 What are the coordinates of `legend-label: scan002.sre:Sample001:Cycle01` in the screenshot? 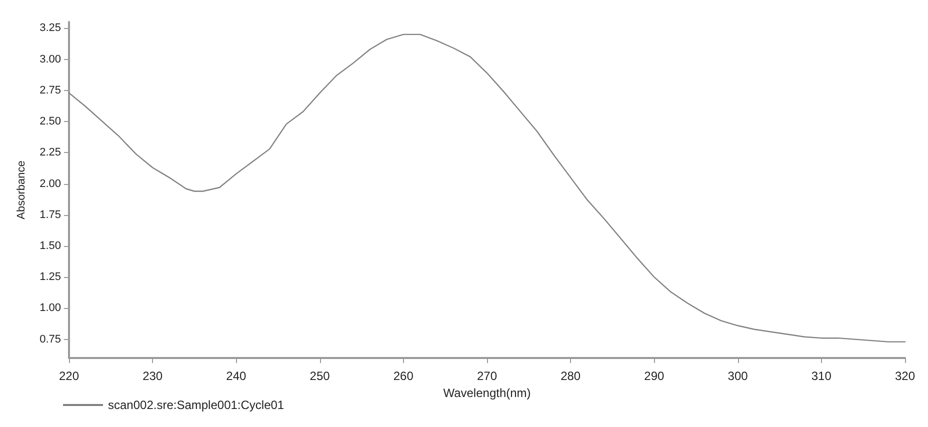 It's located at (196, 405).